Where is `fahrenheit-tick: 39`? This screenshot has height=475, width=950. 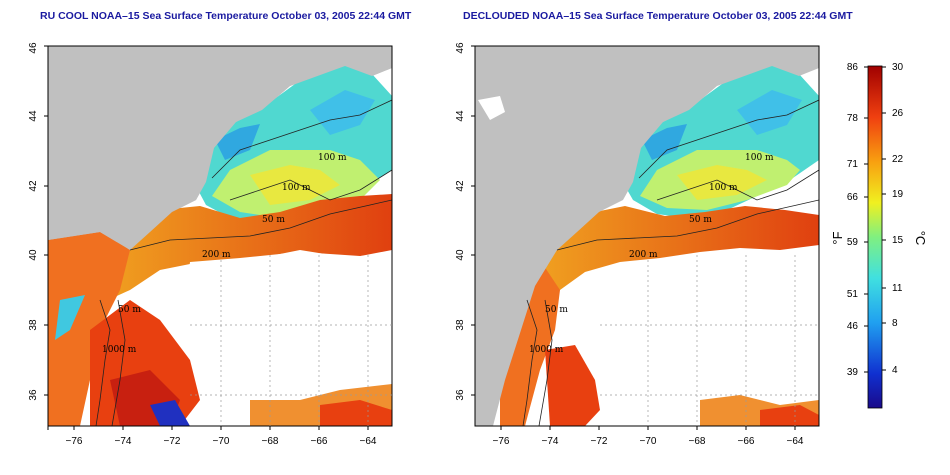 fahrenheit-tick: 39 is located at coordinates (853, 372).